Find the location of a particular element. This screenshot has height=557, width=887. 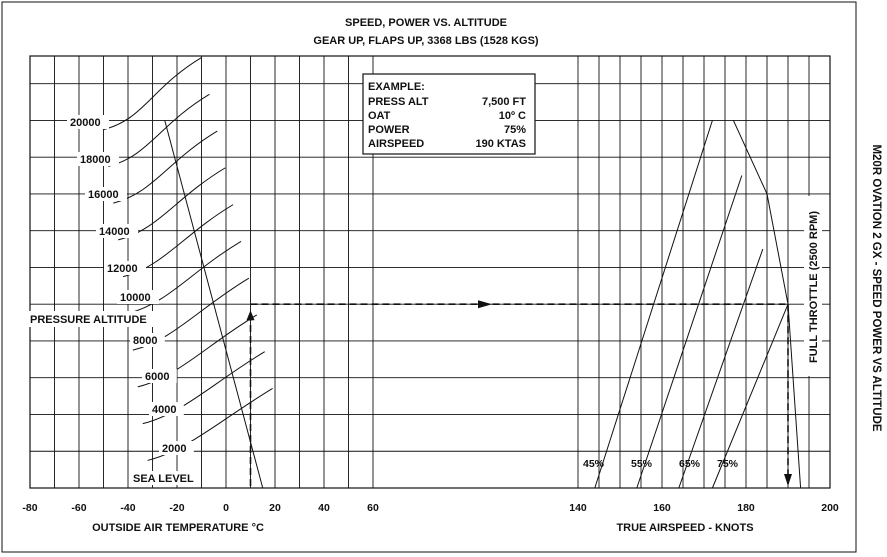

altitude-label-0: SEA LEVEL is located at coordinates (163, 479).